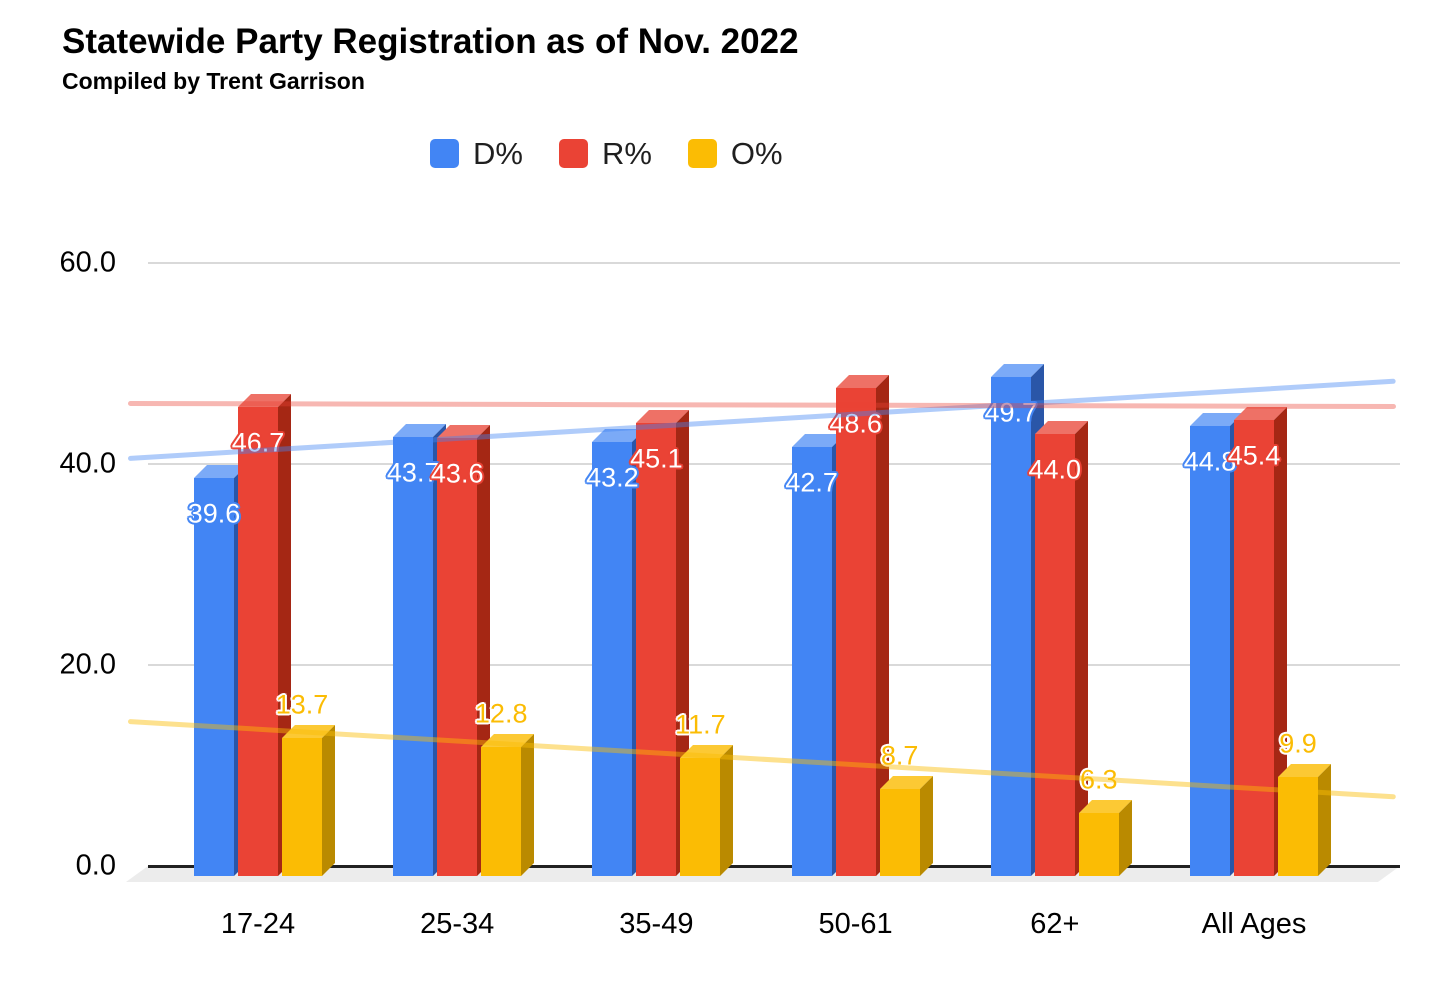  I want to click on x-label-17-24: 17-24, so click(258, 924).